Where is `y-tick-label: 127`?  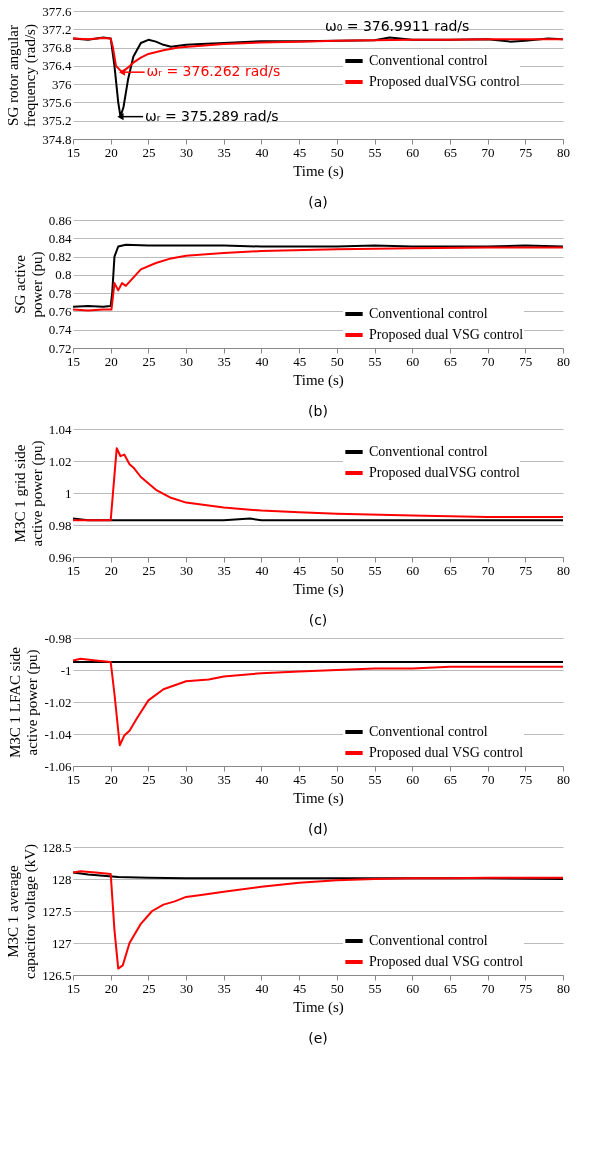 y-tick-label: 127 is located at coordinates (62, 943).